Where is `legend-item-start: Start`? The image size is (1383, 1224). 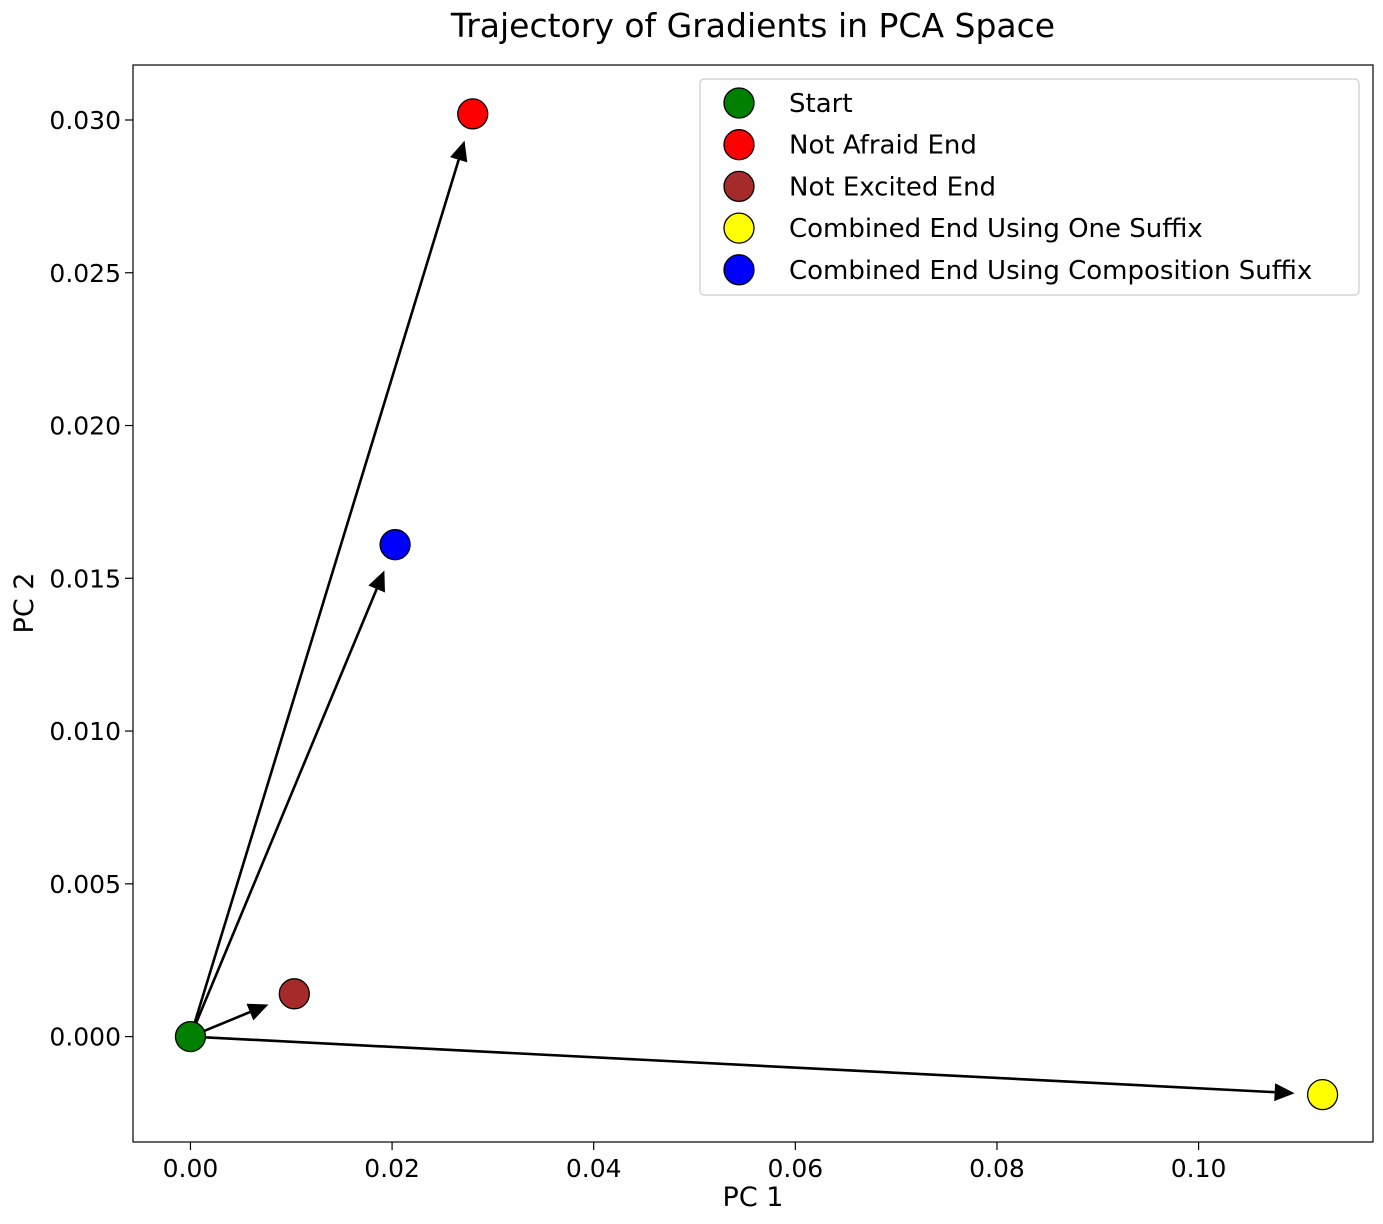
legend-item-start: Start is located at coordinates (788, 103).